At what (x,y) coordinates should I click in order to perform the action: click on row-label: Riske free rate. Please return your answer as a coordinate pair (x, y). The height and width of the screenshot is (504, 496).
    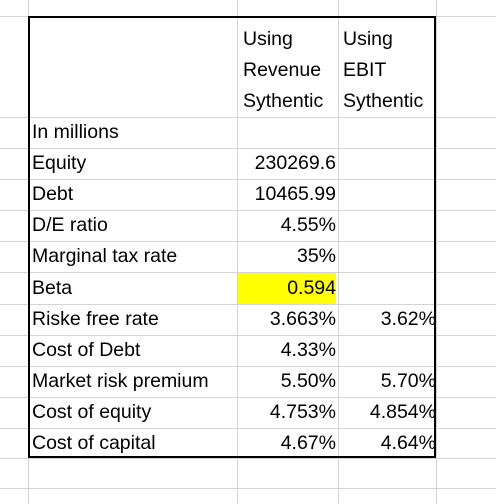
    Looking at the image, I should click on (95, 319).